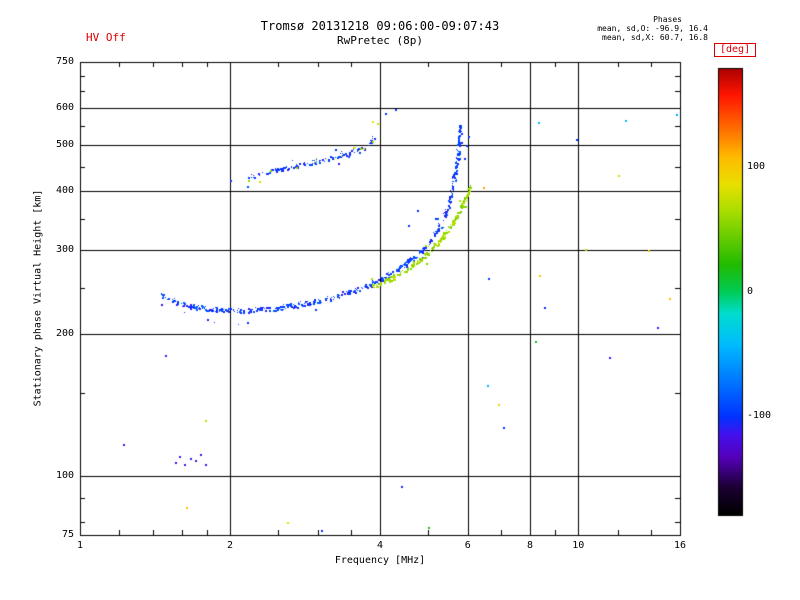  I want to click on colorbar-unit-label: [deg], so click(735, 50).